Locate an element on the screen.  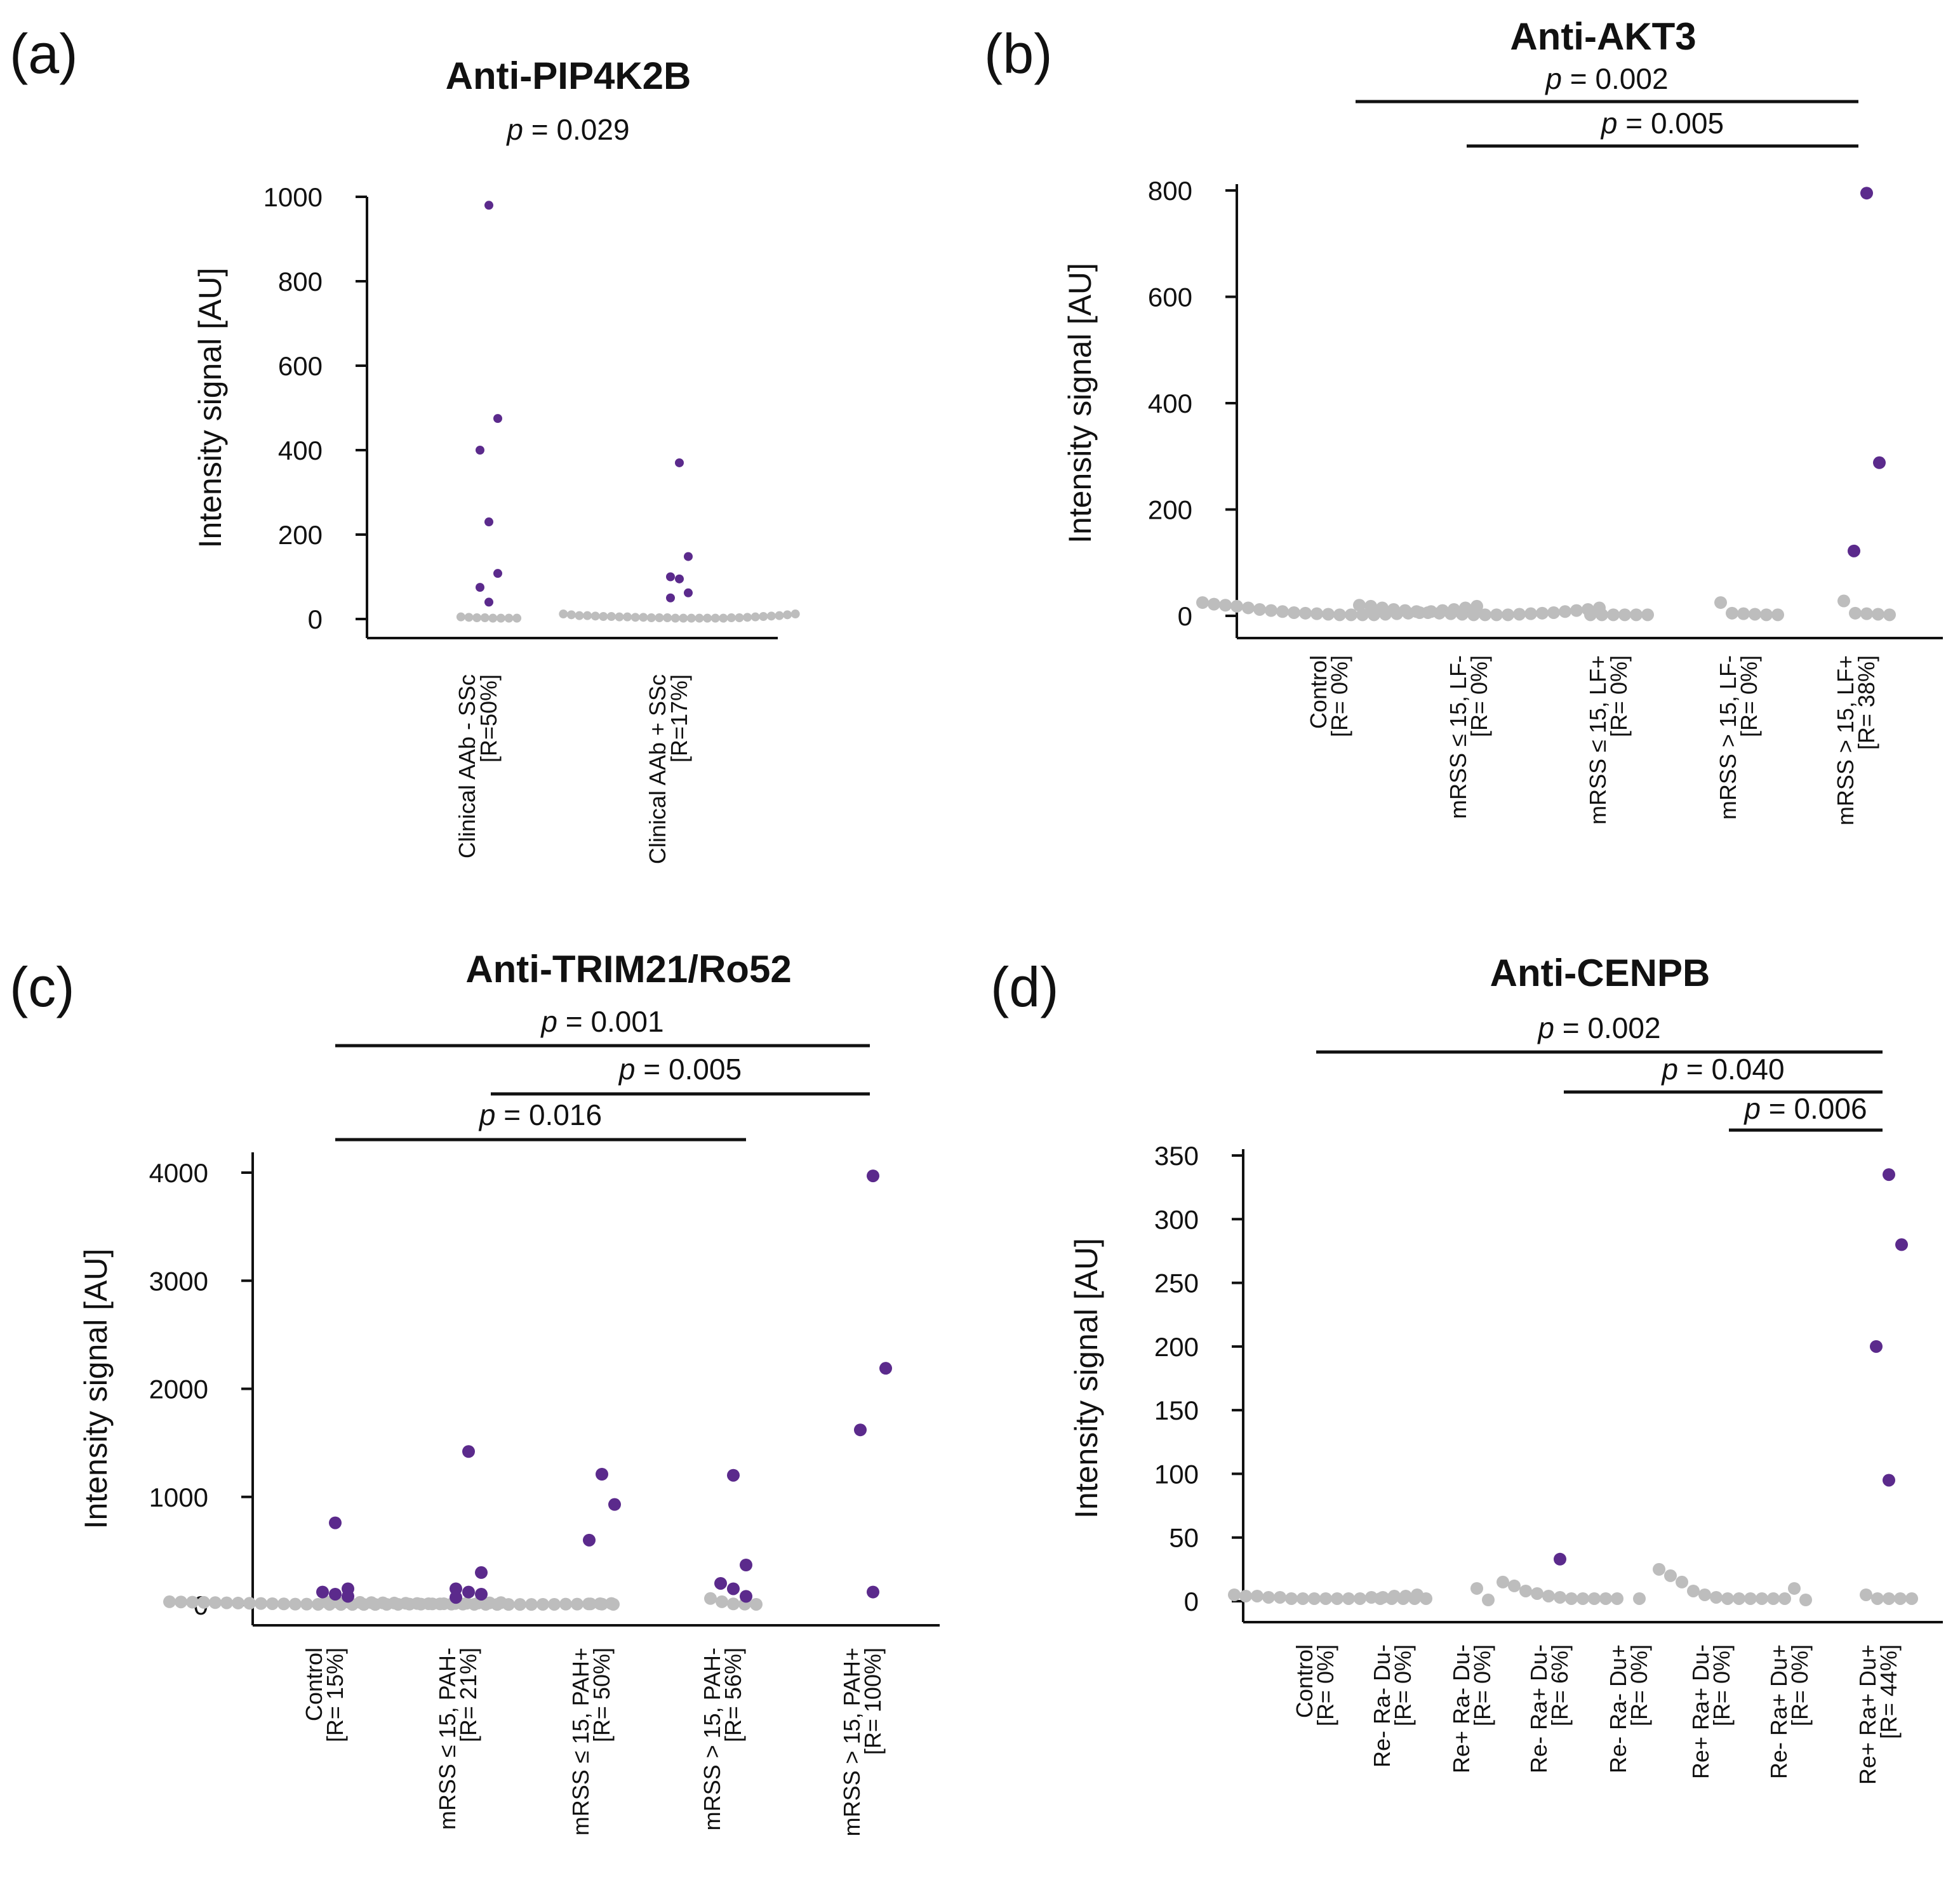
x-category-label: mRSS ≤ 15, PAH- is located at coordinates (447, 1739).